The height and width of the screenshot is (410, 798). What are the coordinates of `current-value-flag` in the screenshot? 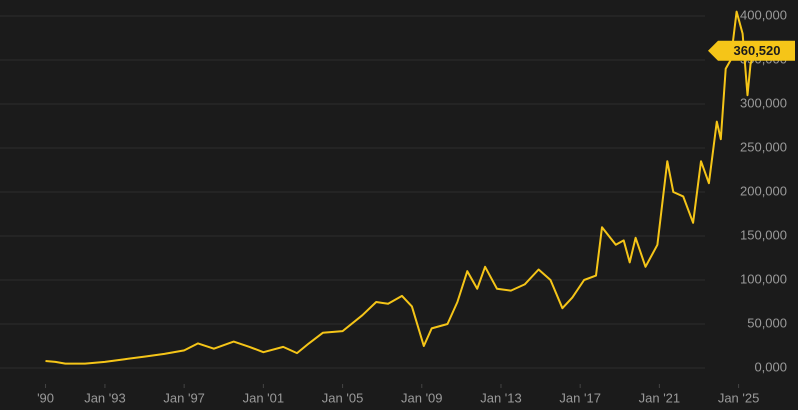 It's located at (751, 50).